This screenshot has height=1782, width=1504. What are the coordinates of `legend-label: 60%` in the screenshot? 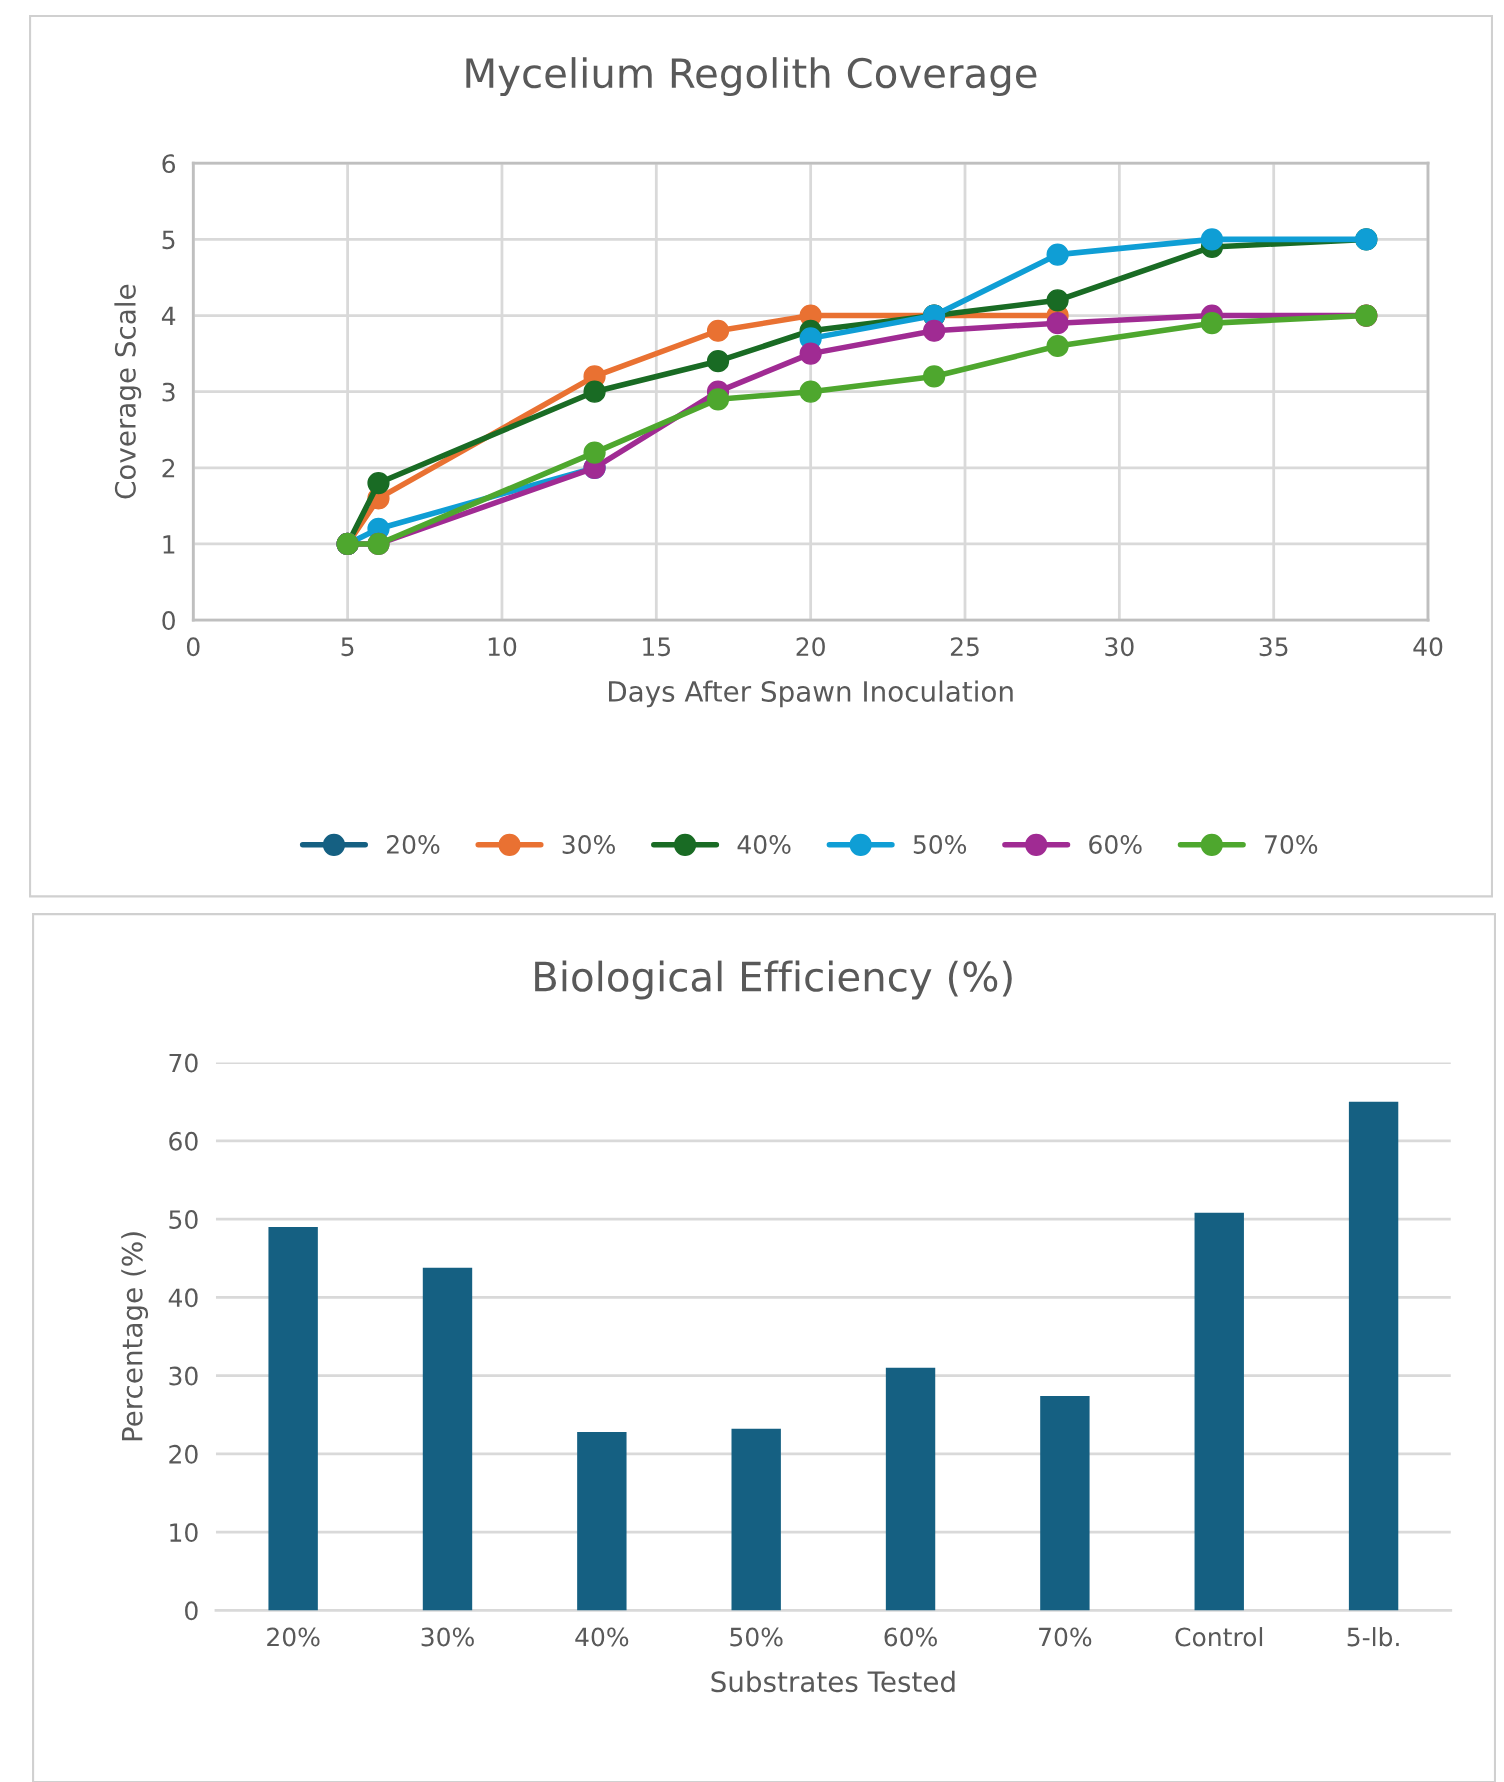 It's located at (1115, 844).